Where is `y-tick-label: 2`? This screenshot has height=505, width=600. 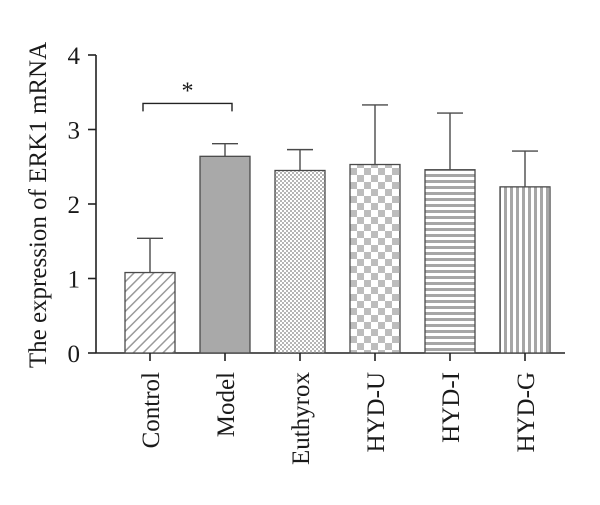
y-tick-label: 2 is located at coordinates (74, 205).